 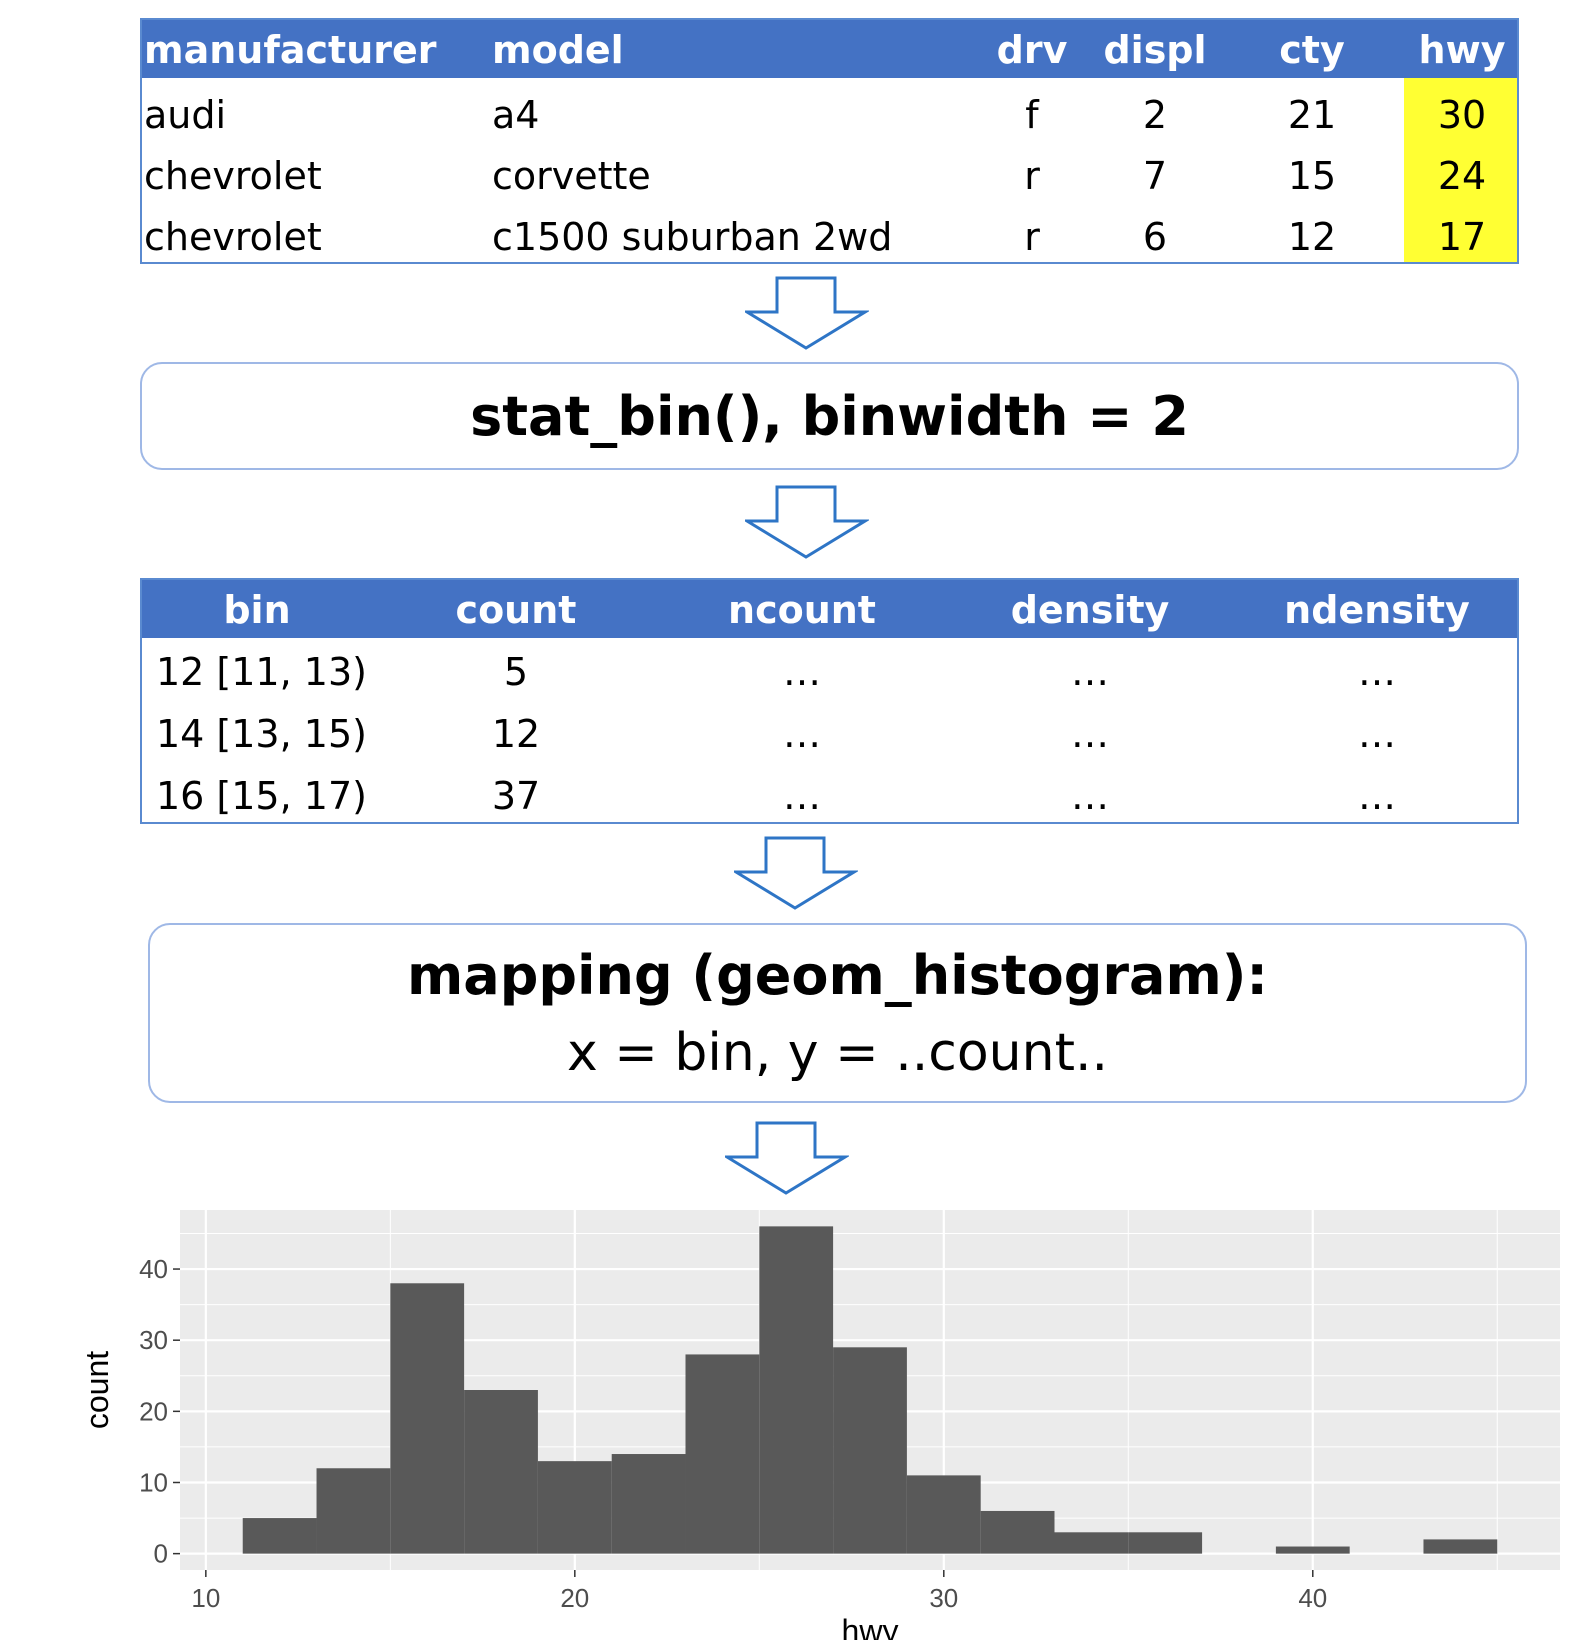 What do you see at coordinates (829, 49) in the screenshot?
I see `source-table-header: manufacturer model drv displ cty hwy` at bounding box center [829, 49].